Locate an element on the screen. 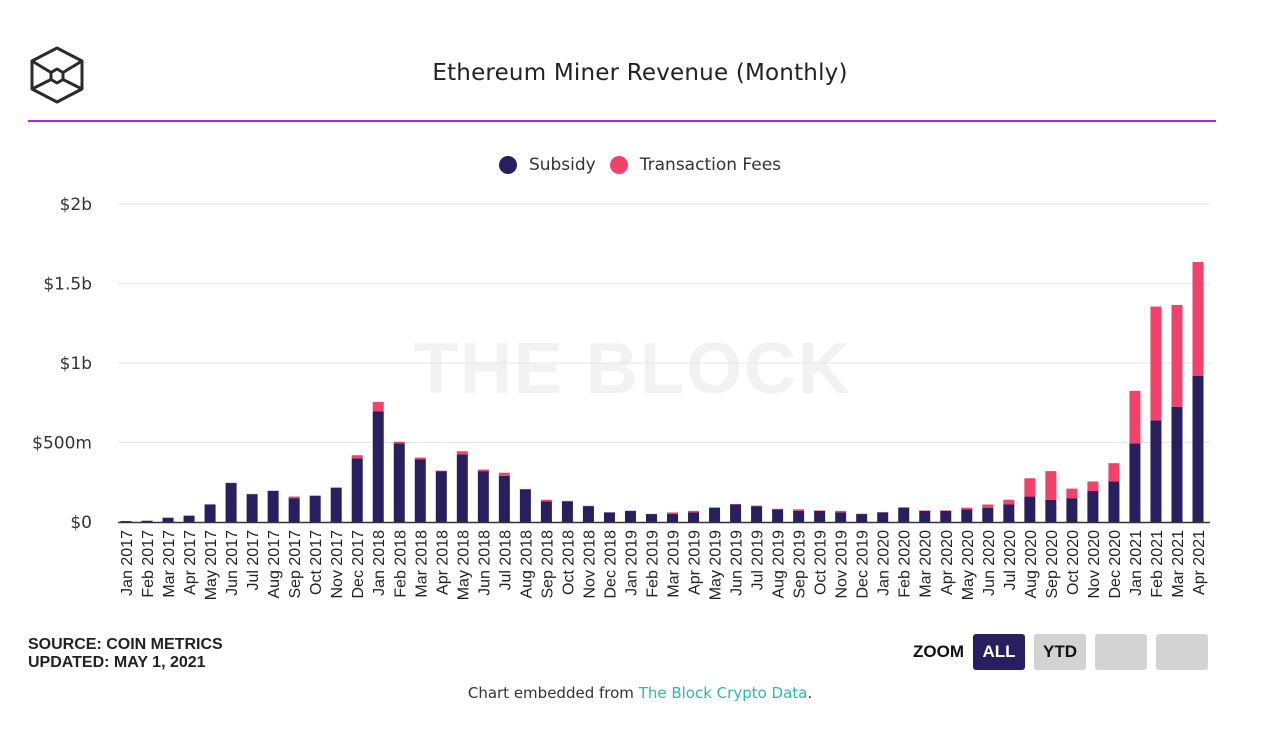  x-tick-label: Jul 2018 is located at coordinates (505, 560).